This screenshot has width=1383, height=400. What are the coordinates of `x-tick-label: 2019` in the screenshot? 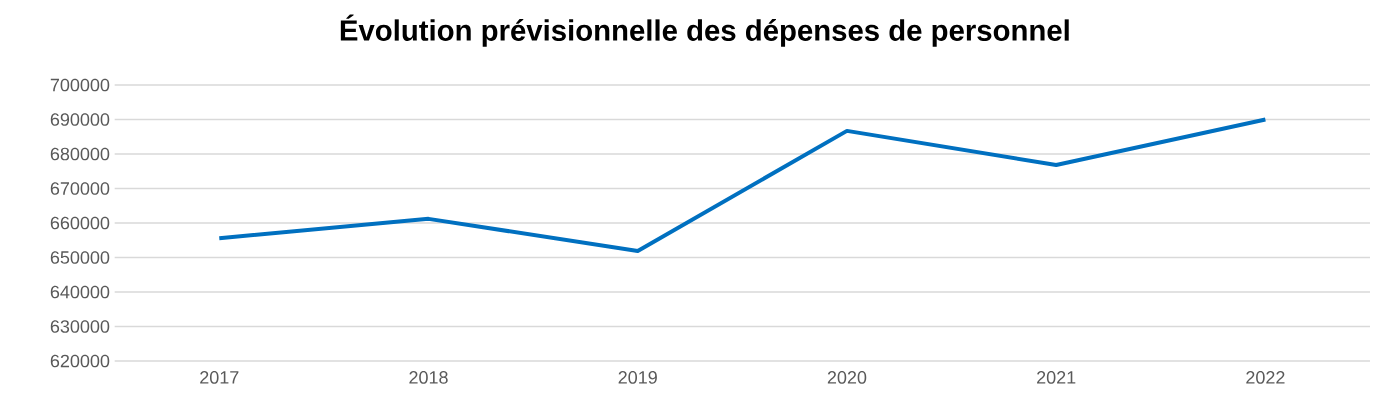 It's located at (637, 377).